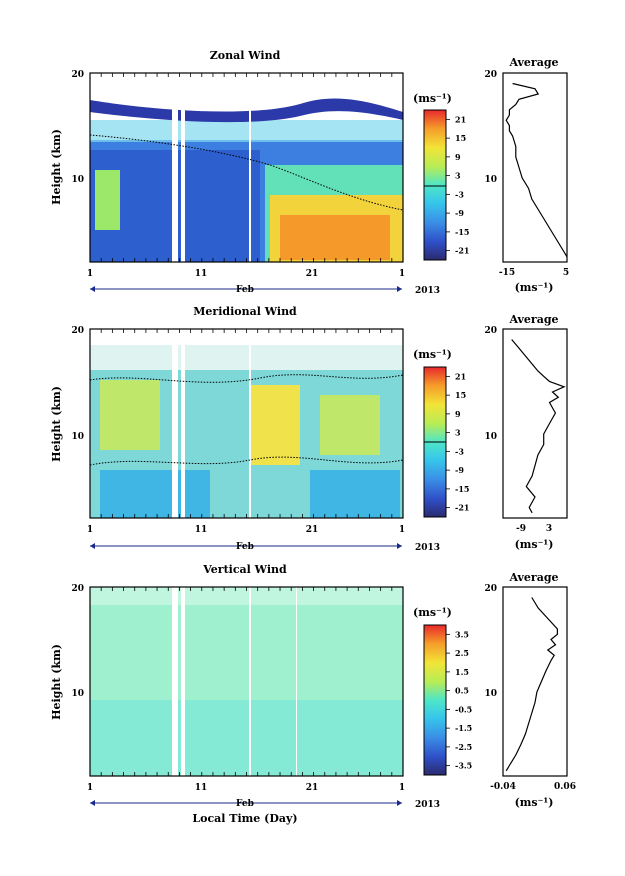 The width and height of the screenshot is (625, 876). What do you see at coordinates (246, 423) in the screenshot?
I see `meridional-minor-ticks` at bounding box center [246, 423].